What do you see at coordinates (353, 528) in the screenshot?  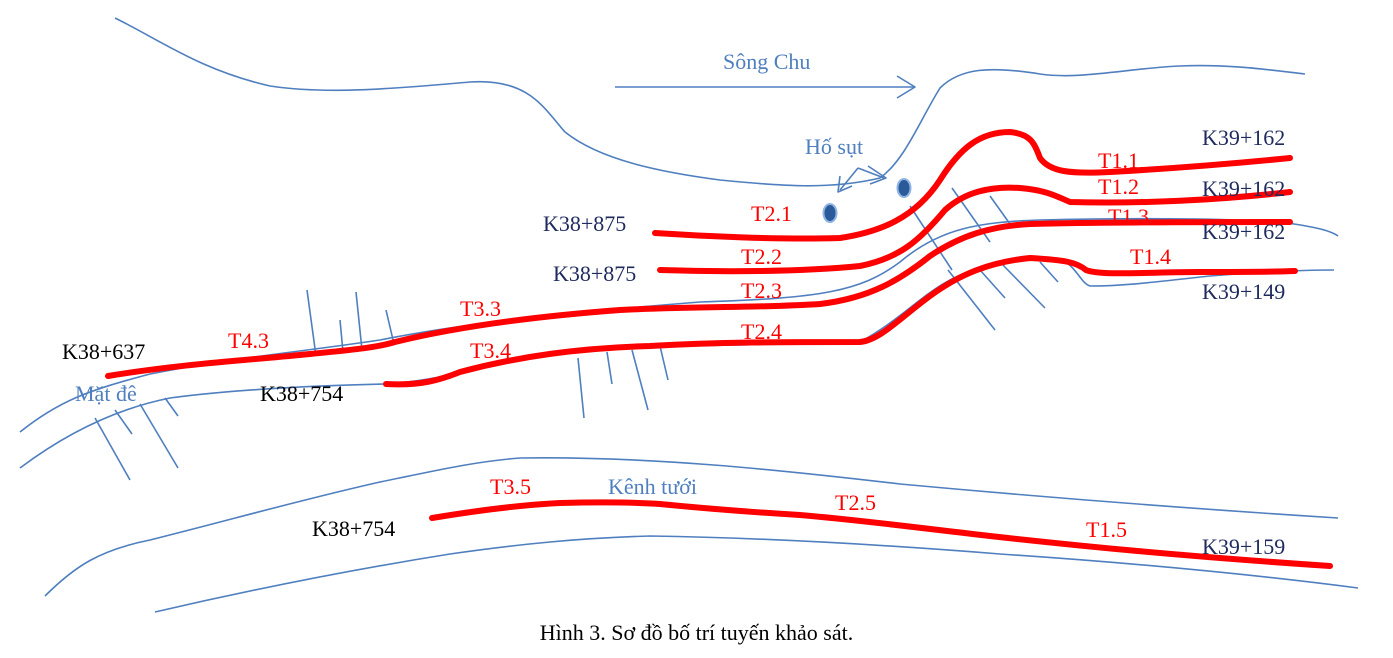 I see `station-label-k38-754-b: K38+754` at bounding box center [353, 528].